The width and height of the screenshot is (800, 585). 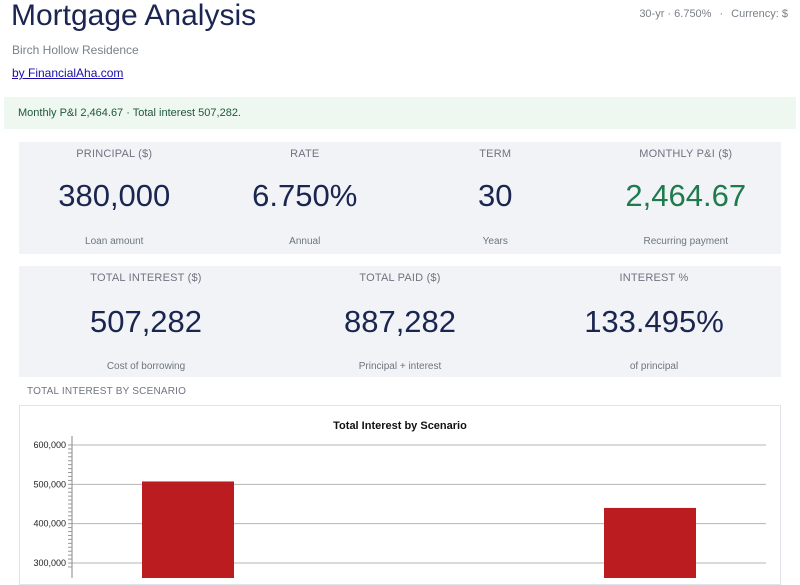 I want to click on kpi-value: 133.495%, so click(x=654, y=321).